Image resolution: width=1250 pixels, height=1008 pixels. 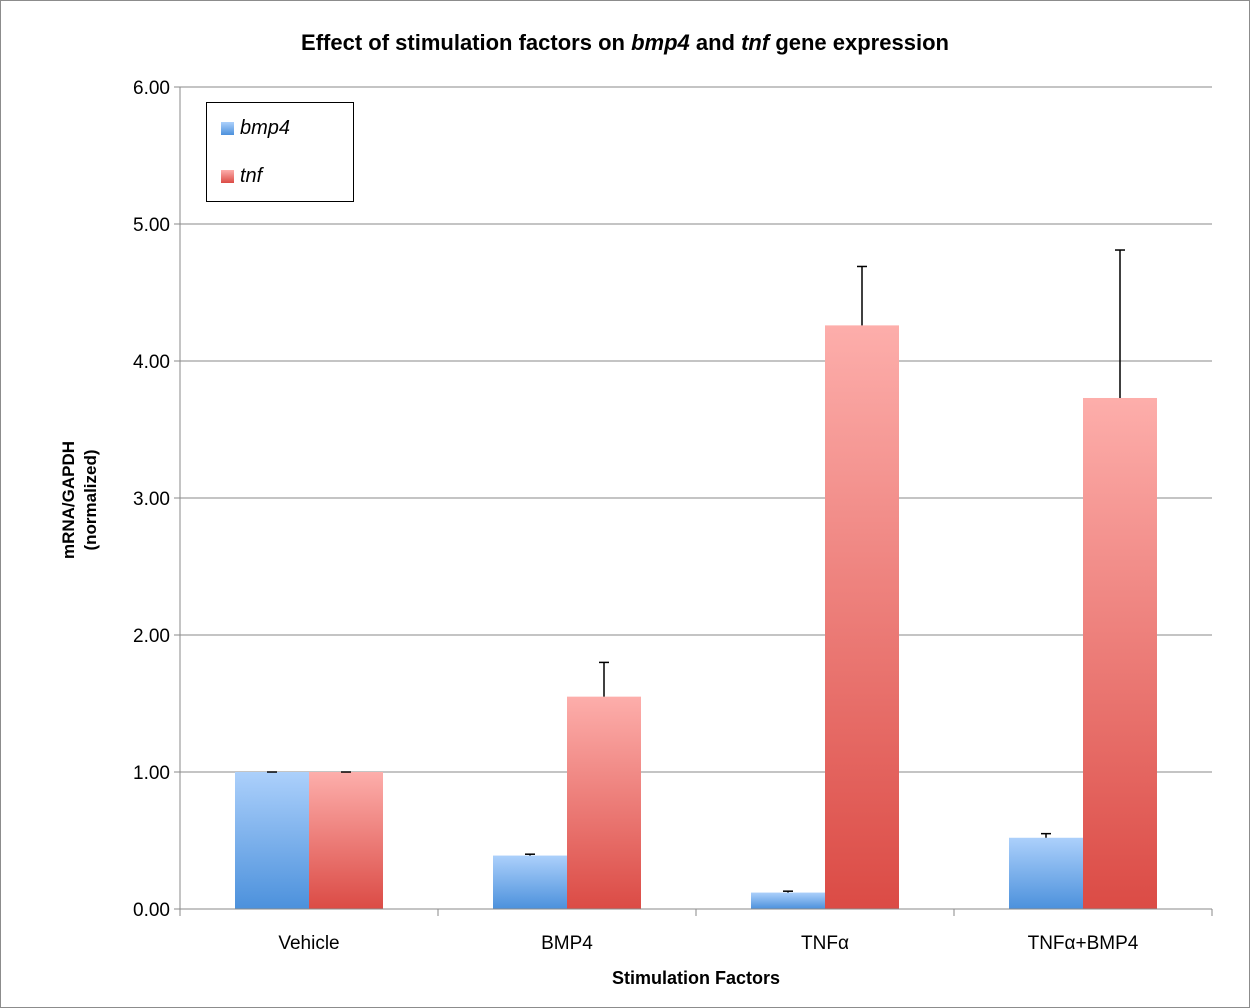 I want to click on chart-title-part-1: bmp4, so click(x=660, y=42).